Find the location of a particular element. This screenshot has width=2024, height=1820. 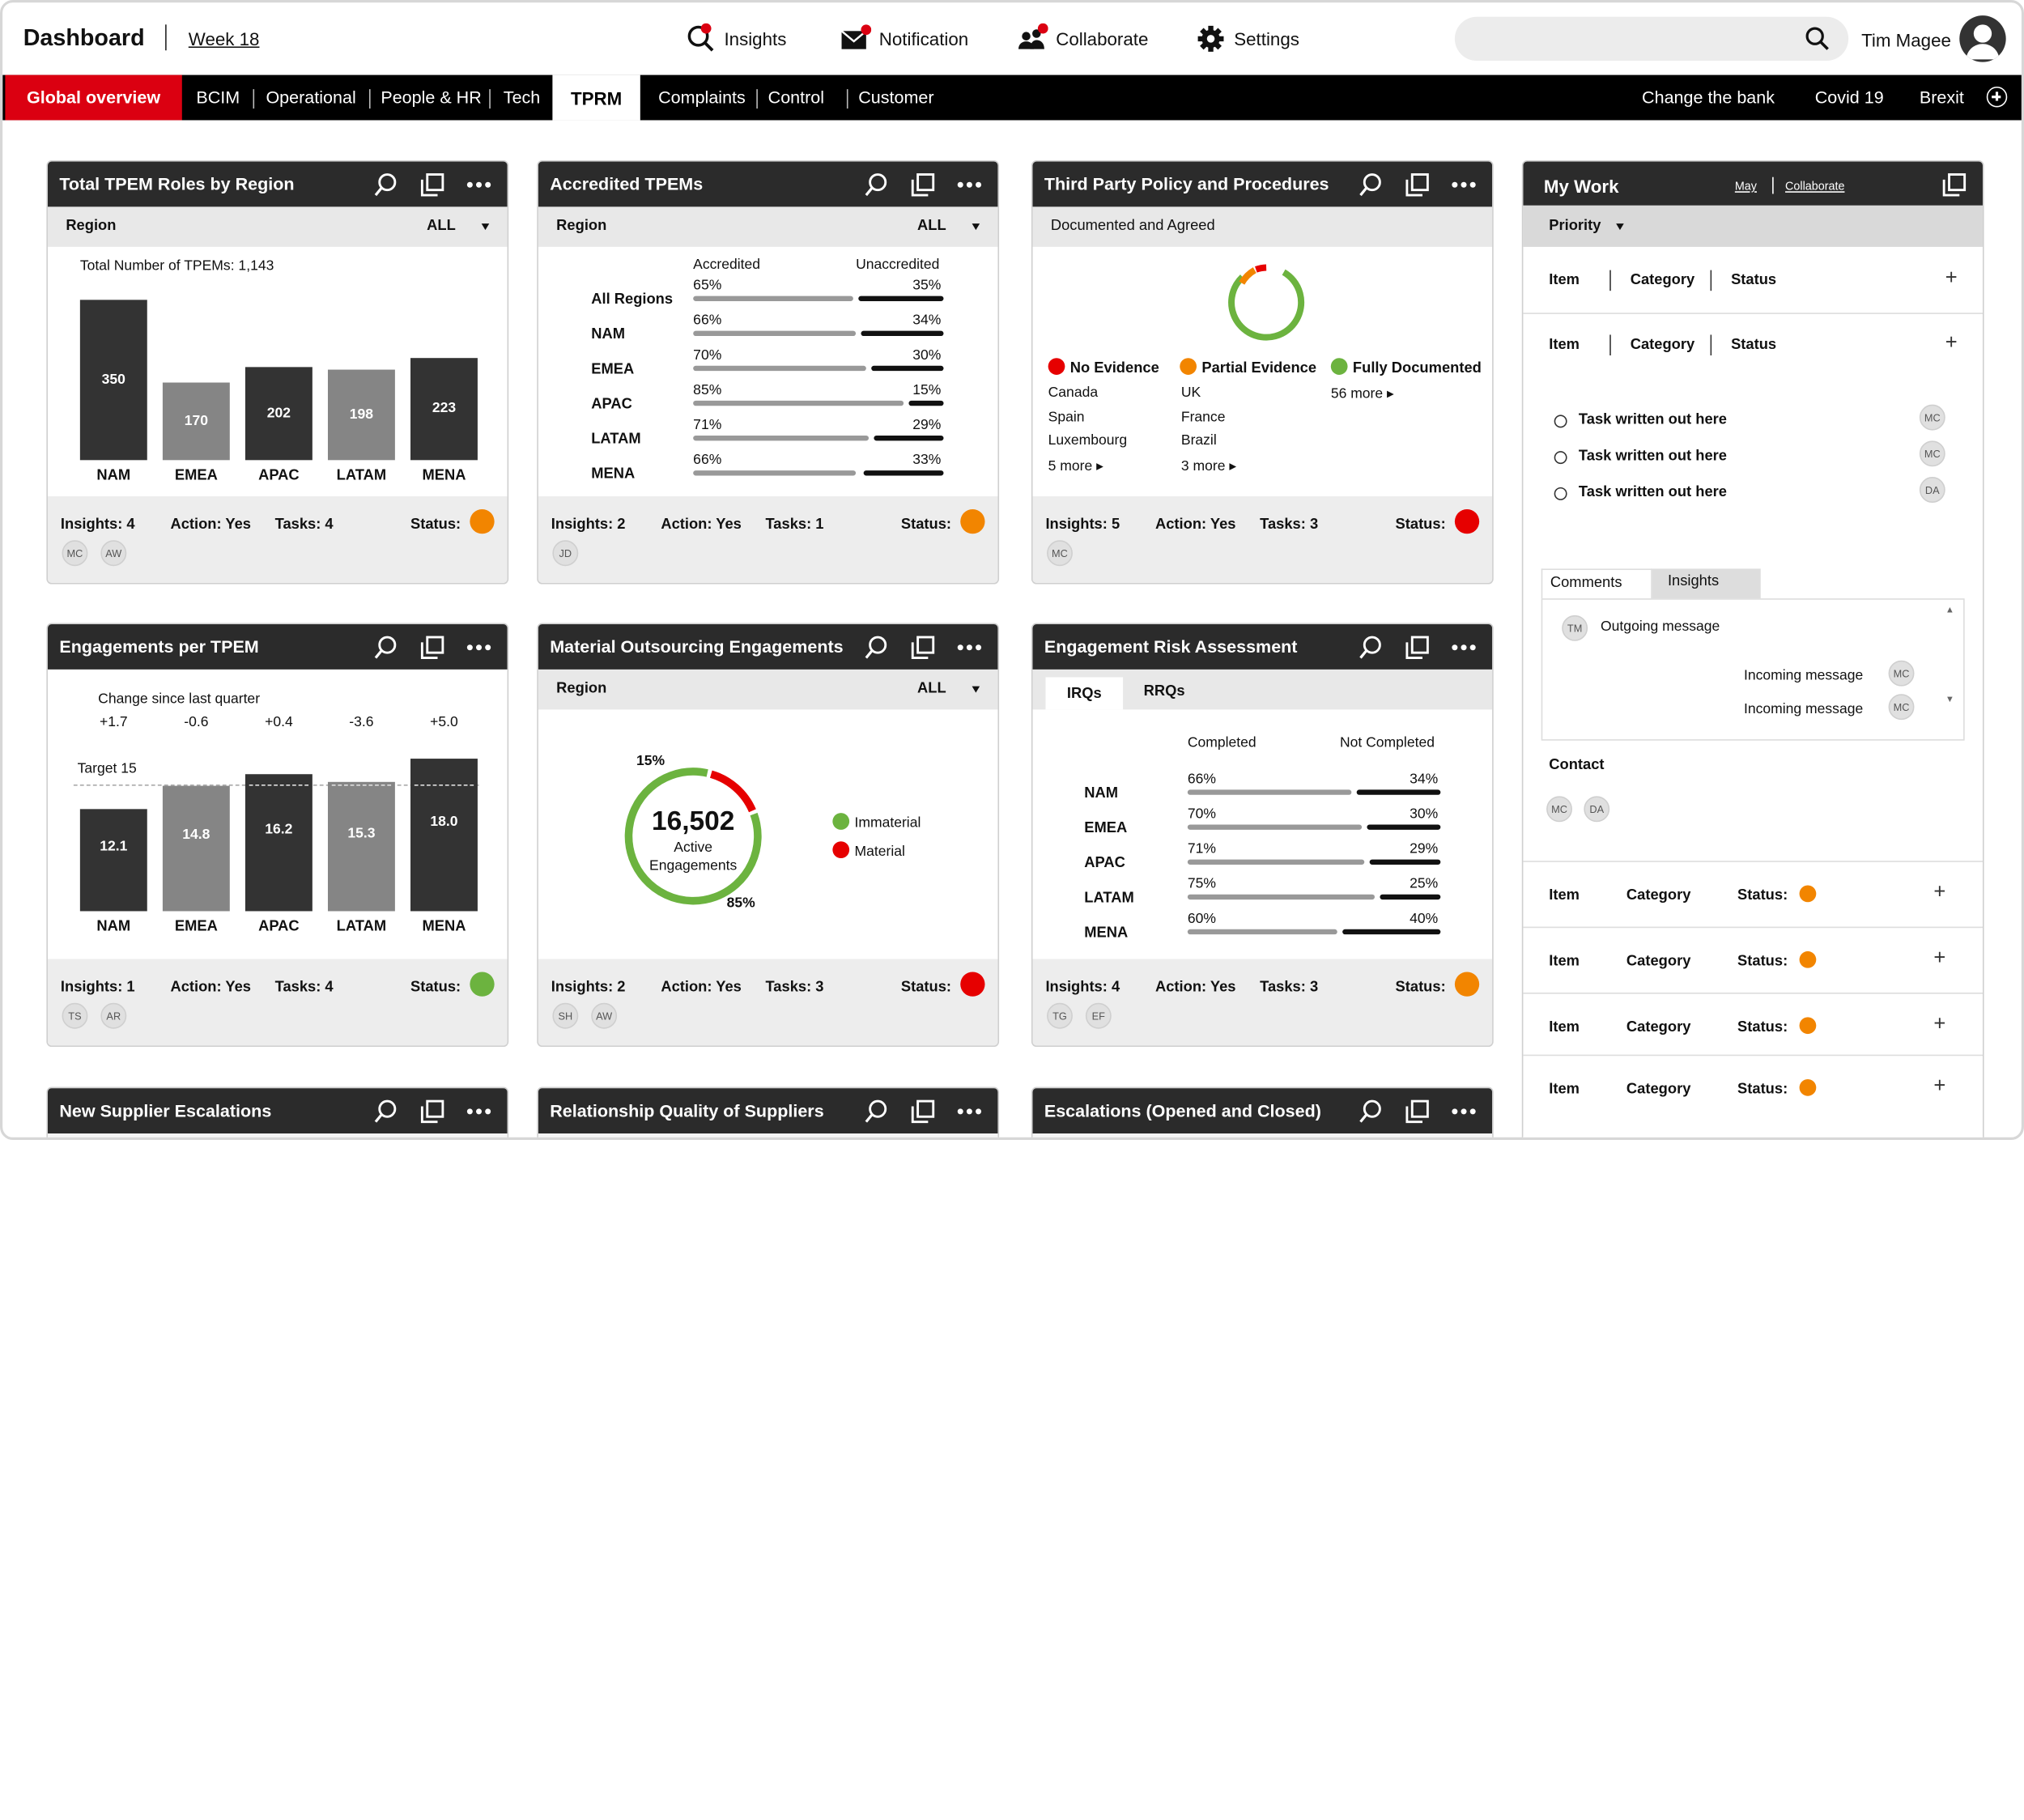

legend-fully-documented: Fully Documented is located at coordinates (1406, 367).